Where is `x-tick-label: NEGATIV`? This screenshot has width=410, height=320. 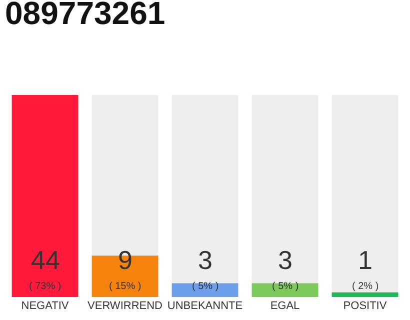
x-tick-label: NEGATIV is located at coordinates (45, 306).